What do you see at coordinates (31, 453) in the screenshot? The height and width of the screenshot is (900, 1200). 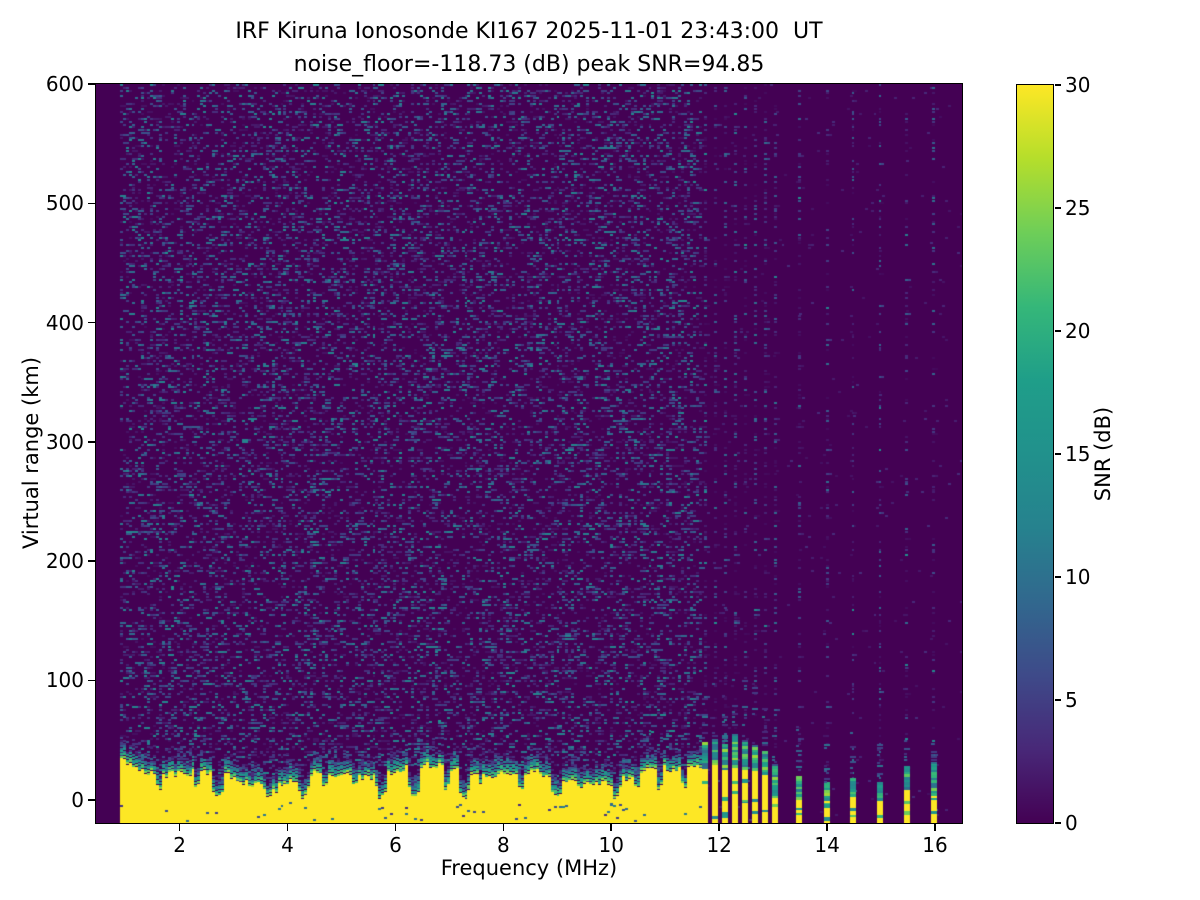 I see `y-axis-label: Virtual range (km)` at bounding box center [31, 453].